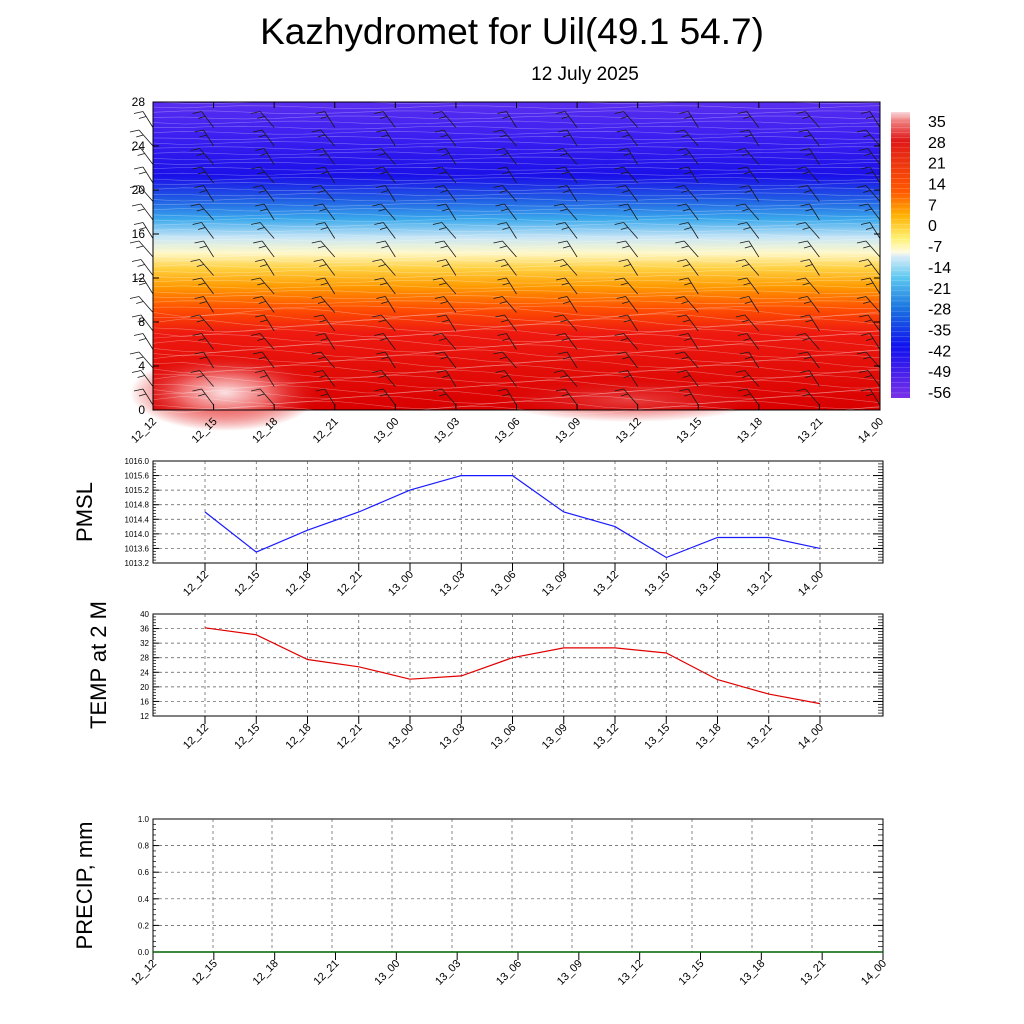 Image resolution: width=1024 pixels, height=1024 pixels. Describe the element at coordinates (939, 393) in the screenshot. I see `colorbar-label: -56` at that location.